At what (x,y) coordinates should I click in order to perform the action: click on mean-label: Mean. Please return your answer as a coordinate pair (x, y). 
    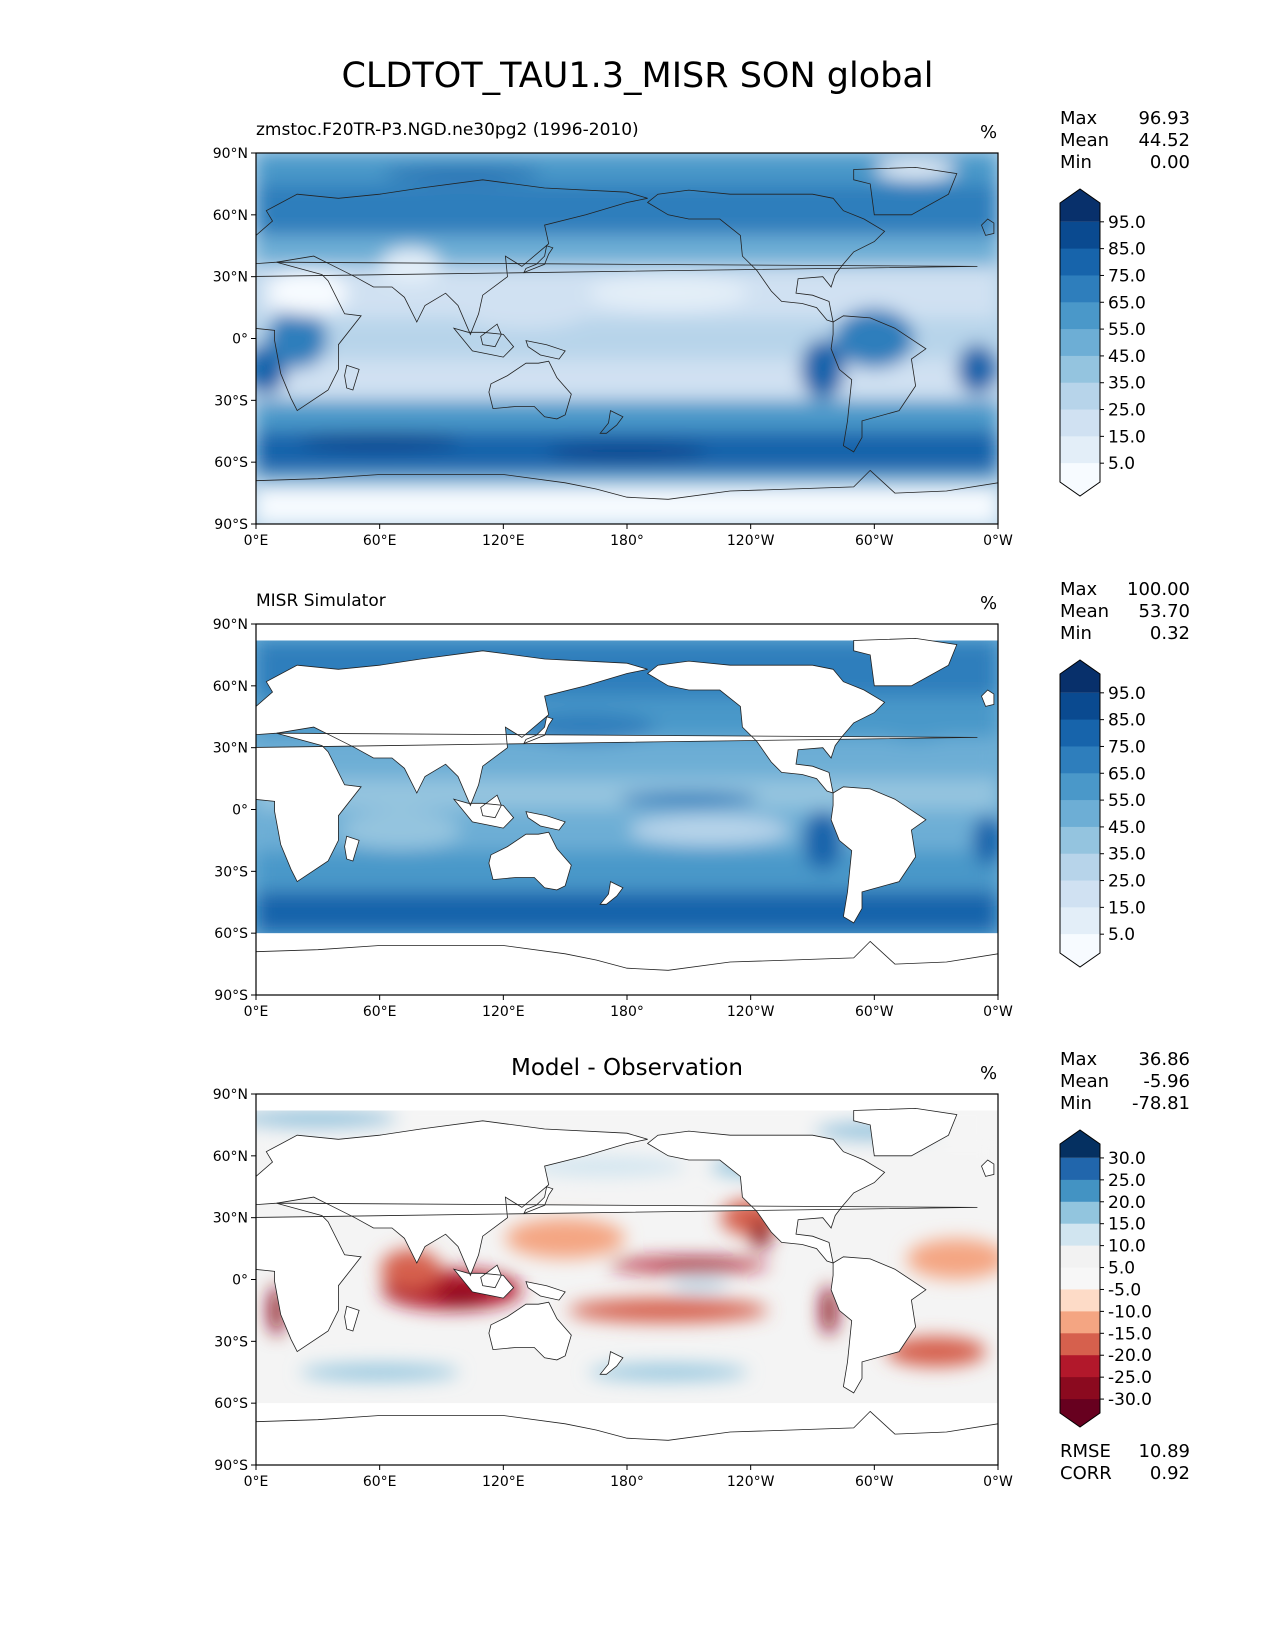
    Looking at the image, I should click on (1085, 140).